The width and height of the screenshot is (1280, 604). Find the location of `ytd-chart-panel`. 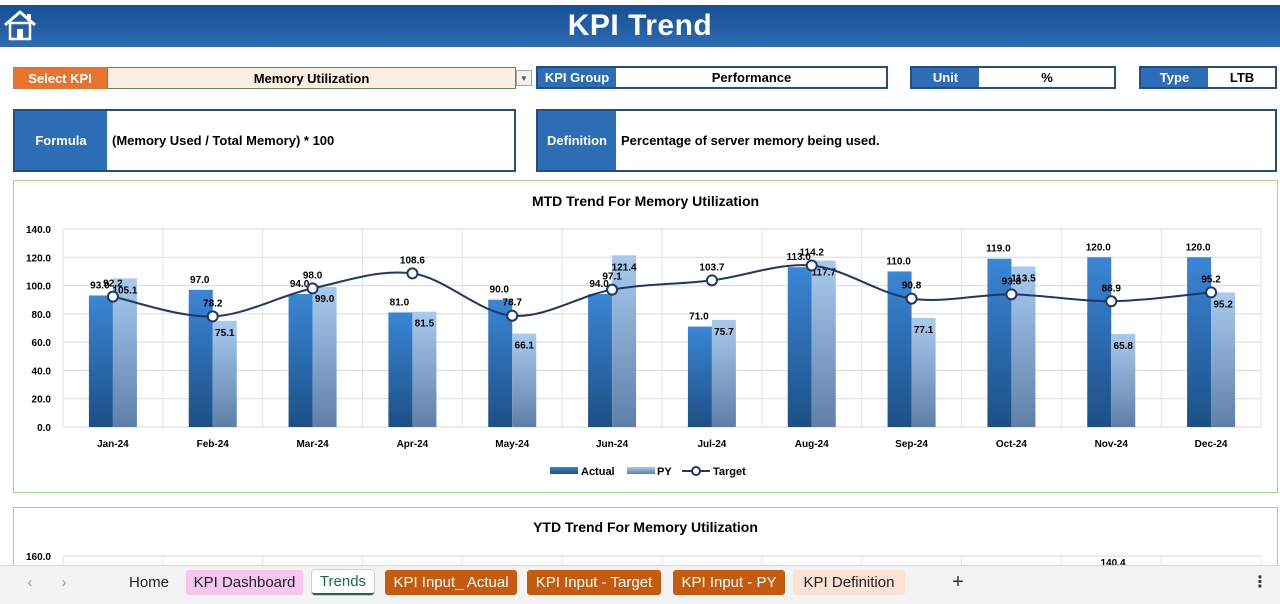

ytd-chart-panel is located at coordinates (645, 537).